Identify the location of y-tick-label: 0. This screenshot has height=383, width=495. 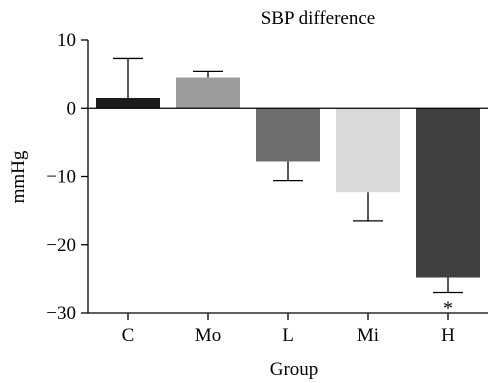
(72, 108).